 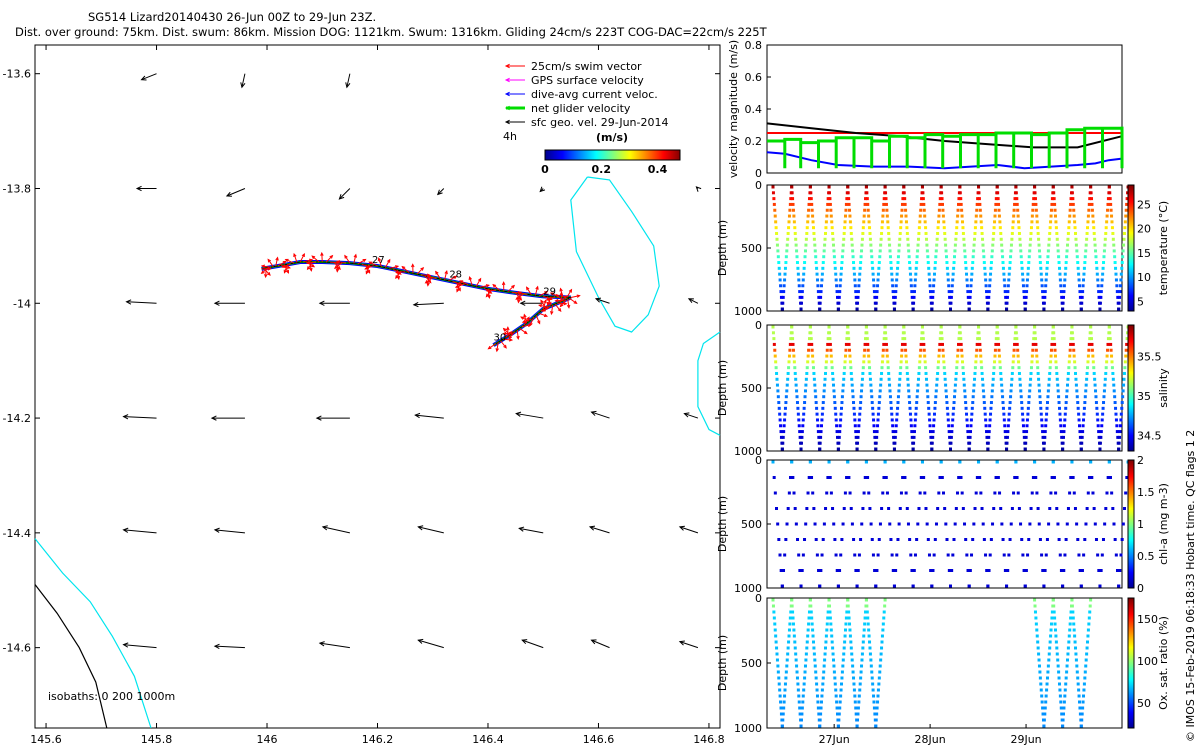 I want to click on geo-vector-head, so click(x=690, y=301).